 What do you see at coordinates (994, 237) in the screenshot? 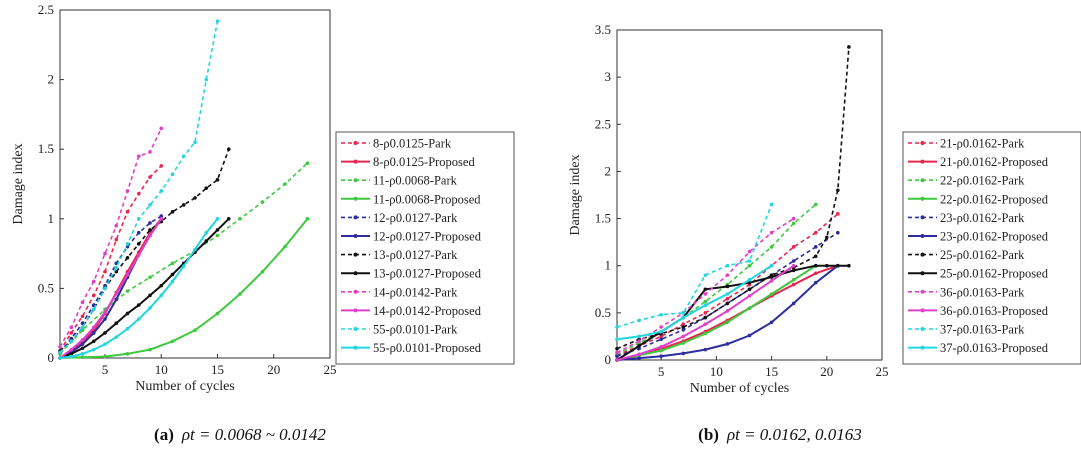
I see `legend-label: 23-ρ0.0162-Proposed` at bounding box center [994, 237].